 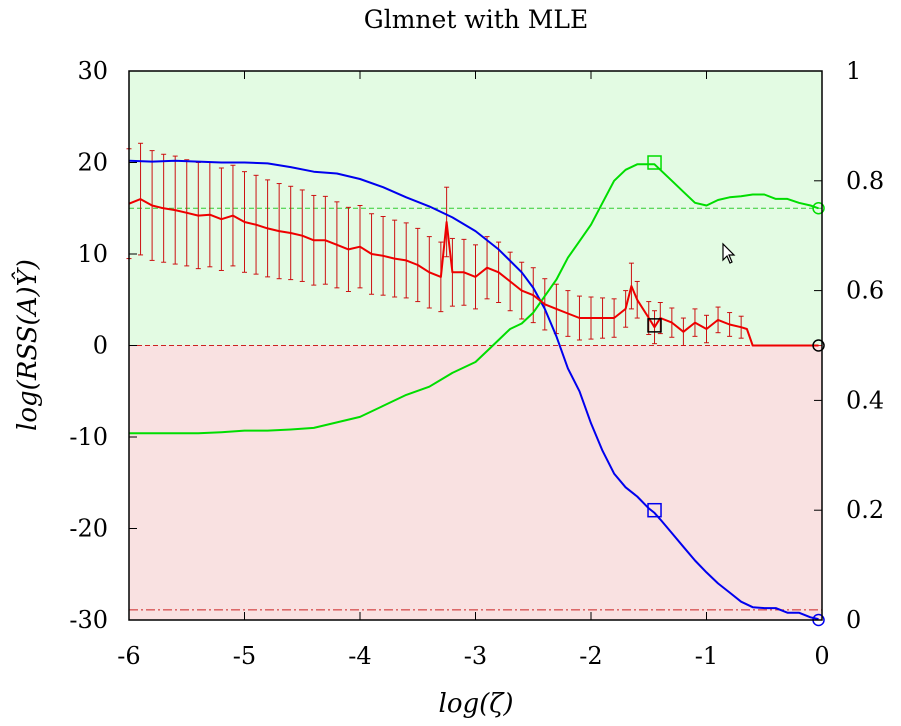 What do you see at coordinates (849, 345) in the screenshot?
I see `y2-axis-ticks: 0 0.2 0.4 0.6 0.8 1` at bounding box center [849, 345].